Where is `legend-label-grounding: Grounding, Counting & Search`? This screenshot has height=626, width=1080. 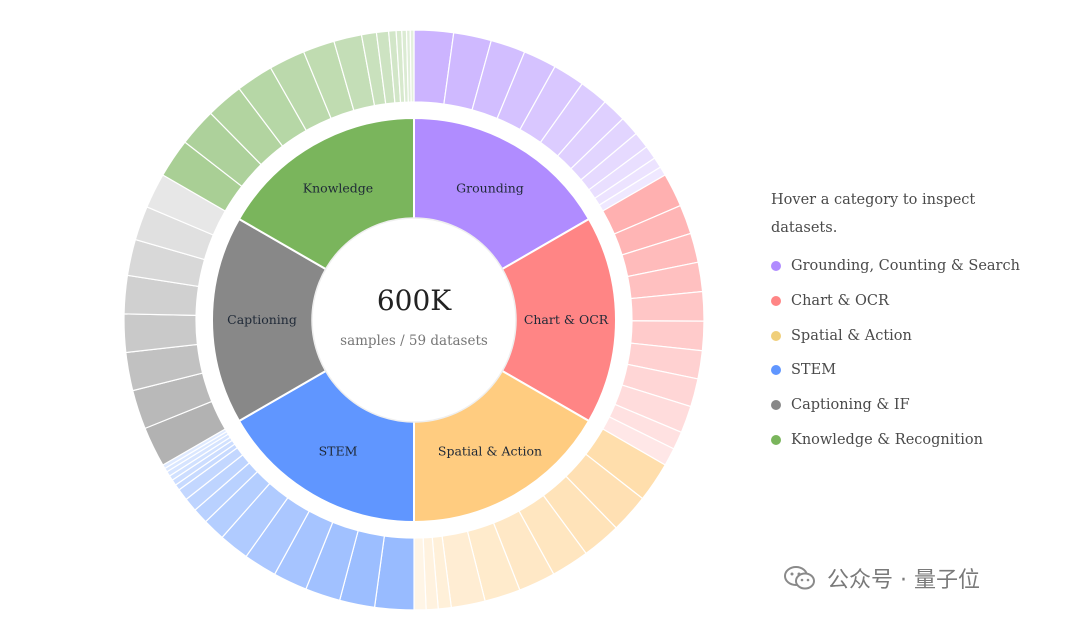 legend-label-grounding: Grounding, Counting & Search is located at coordinates (905, 266).